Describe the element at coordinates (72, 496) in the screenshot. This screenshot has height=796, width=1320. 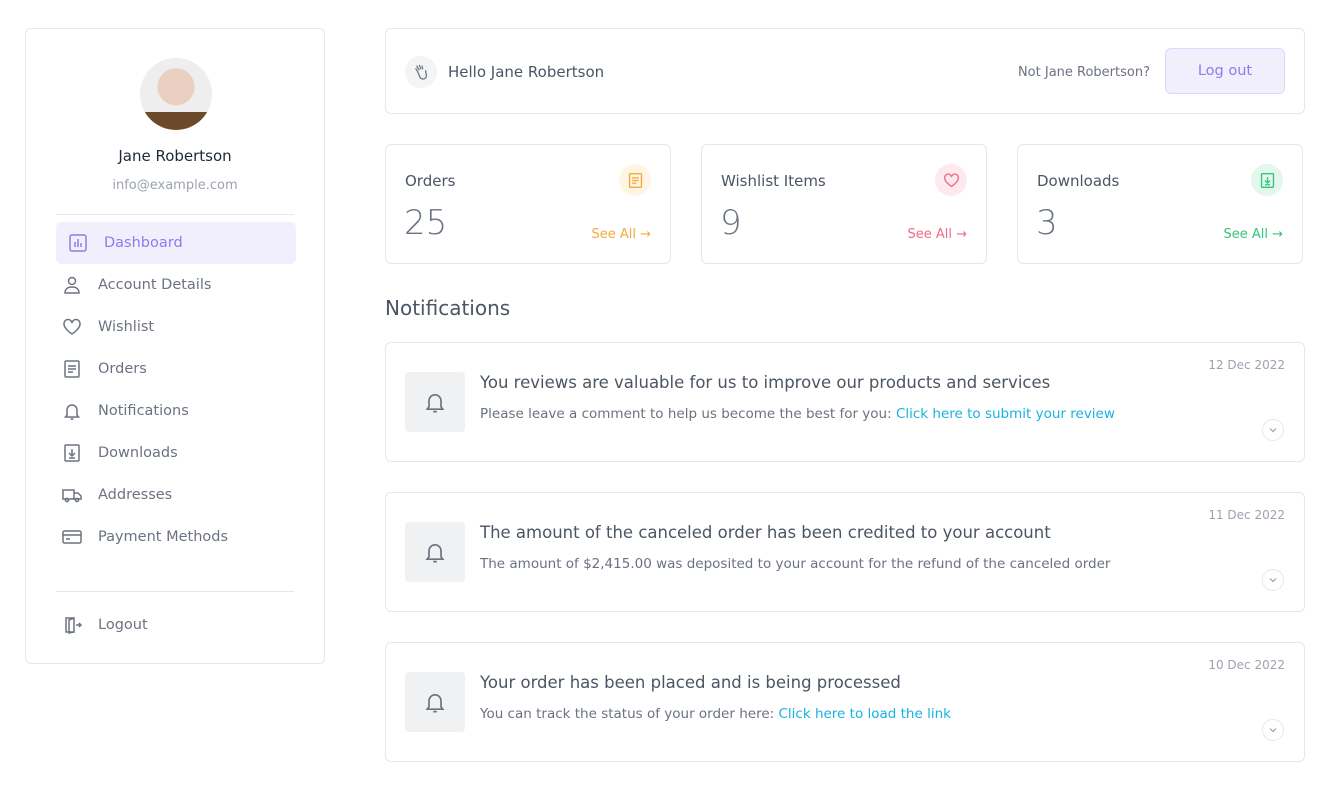
I see `truck-icon` at that location.